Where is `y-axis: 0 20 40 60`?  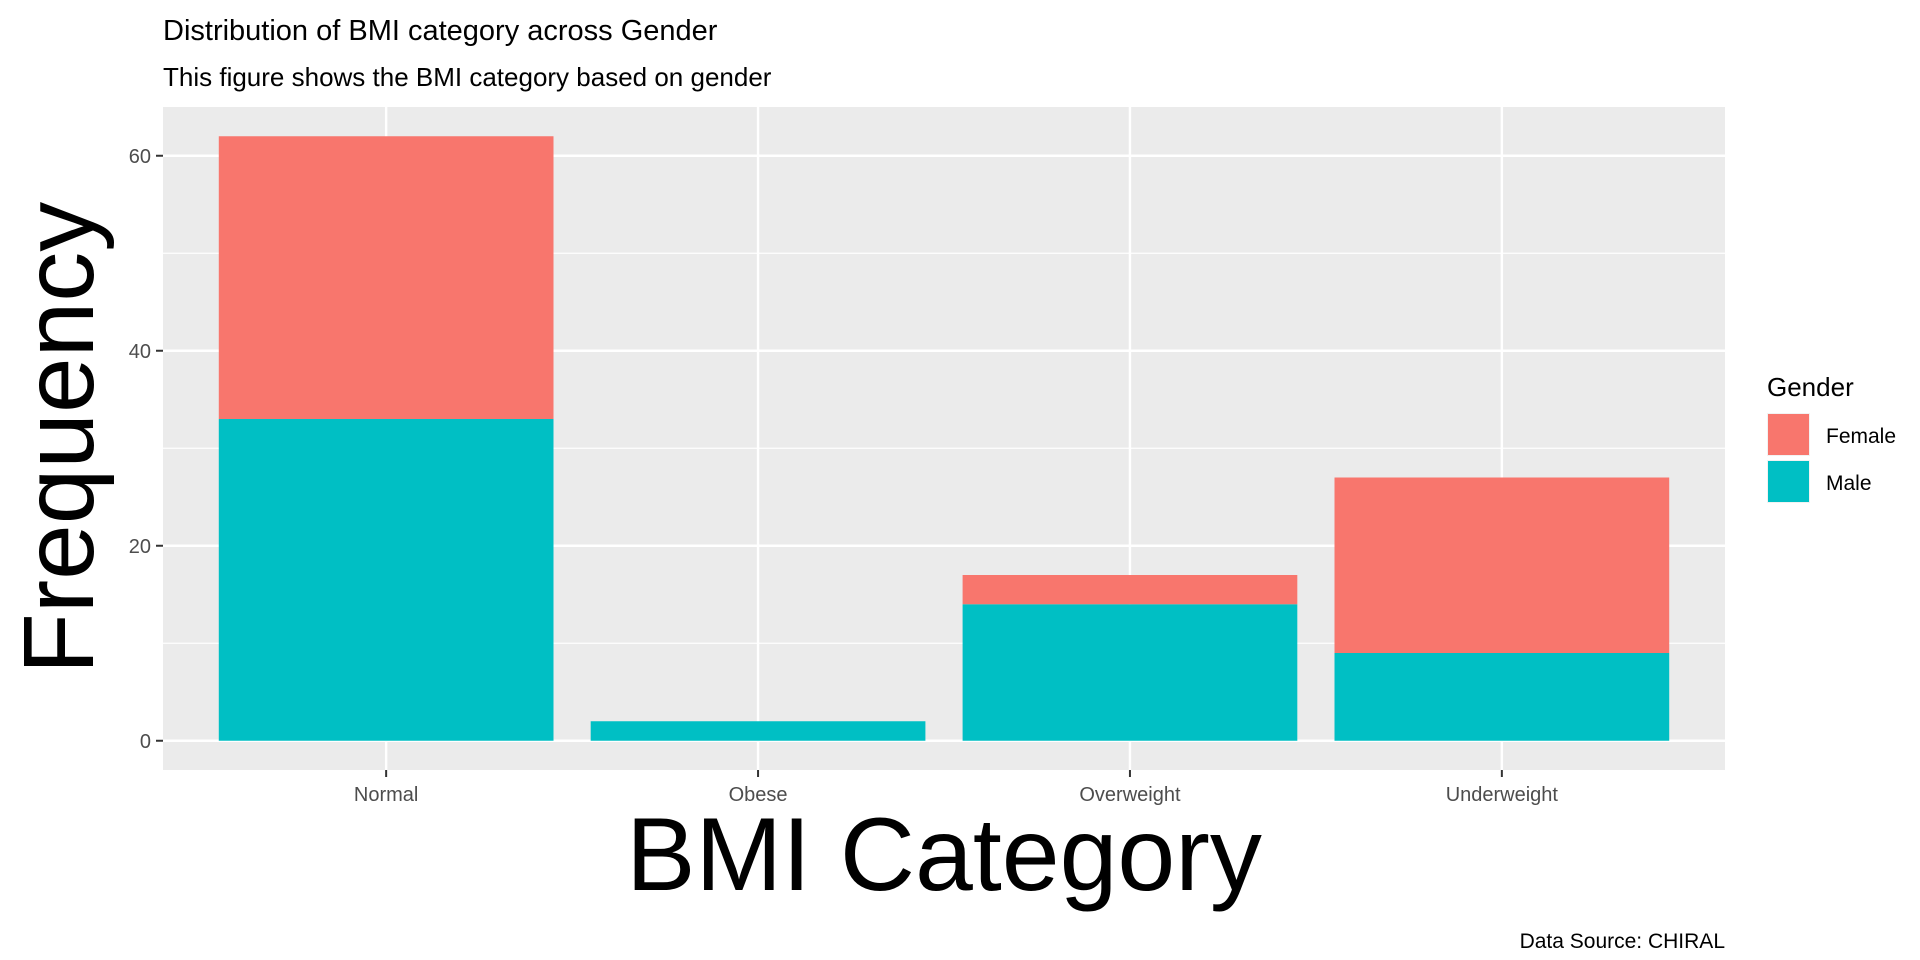 y-axis: 0 20 40 60 is located at coordinates (146, 449).